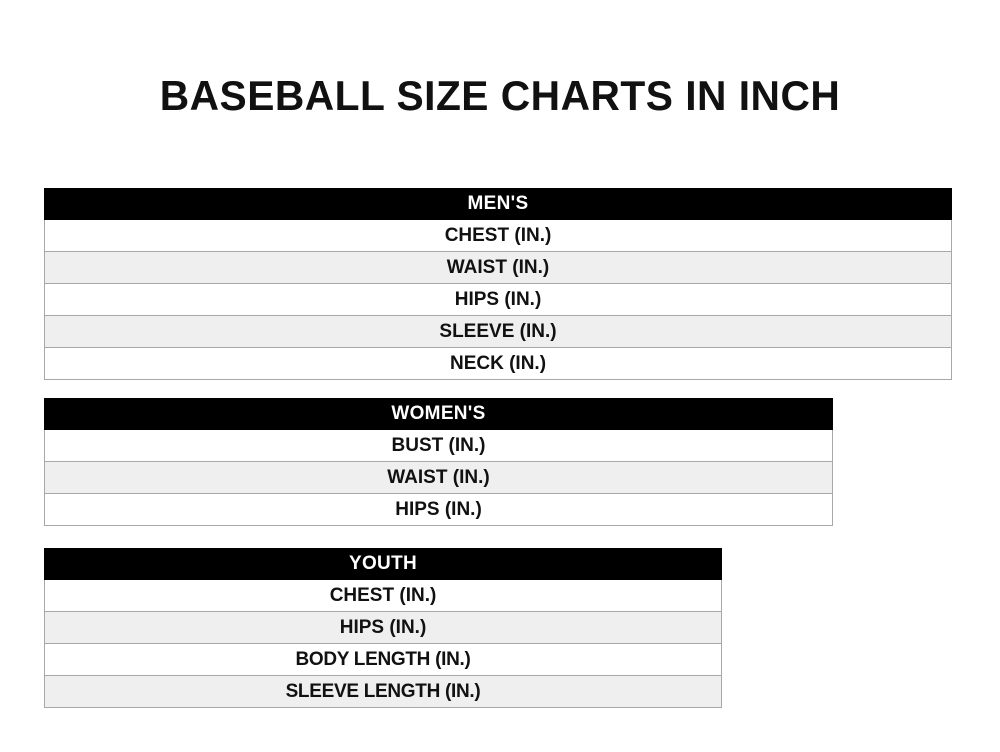 The width and height of the screenshot is (1000, 752). I want to click on row-label: SLEEVE (IN.), so click(498, 331).